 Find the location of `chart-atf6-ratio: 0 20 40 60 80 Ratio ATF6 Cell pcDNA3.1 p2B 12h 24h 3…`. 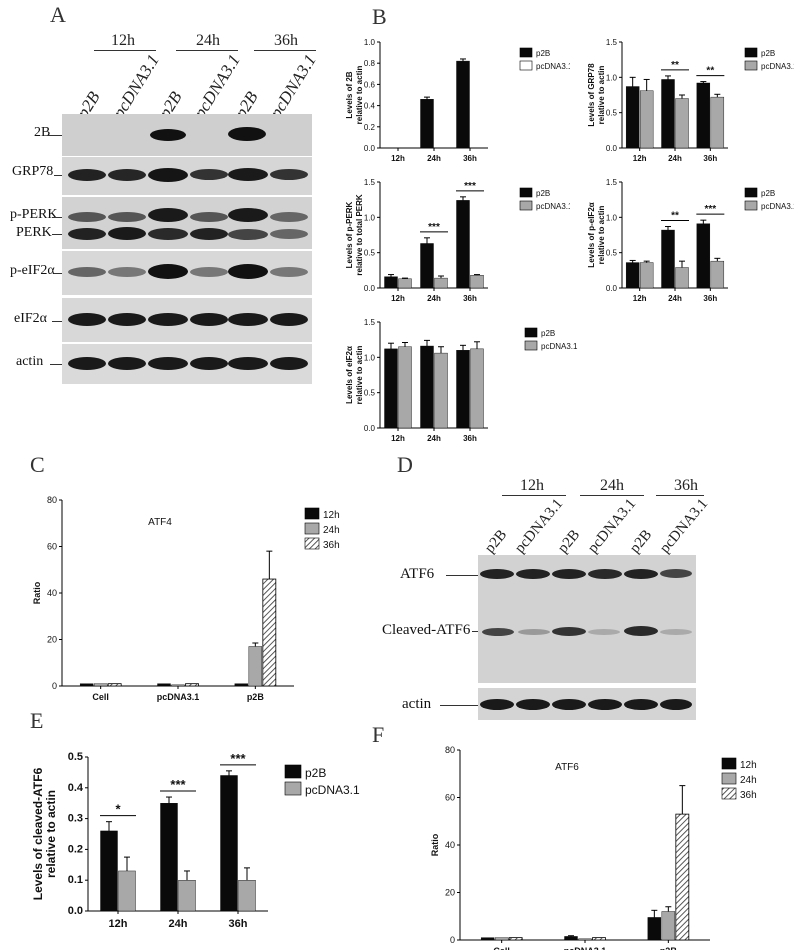

chart-atf6-ratio: 0 20 40 60 80 Ratio ATF6 Cell pcDNA3.1 p2B 12h 24h 3… is located at coordinates (593, 847).